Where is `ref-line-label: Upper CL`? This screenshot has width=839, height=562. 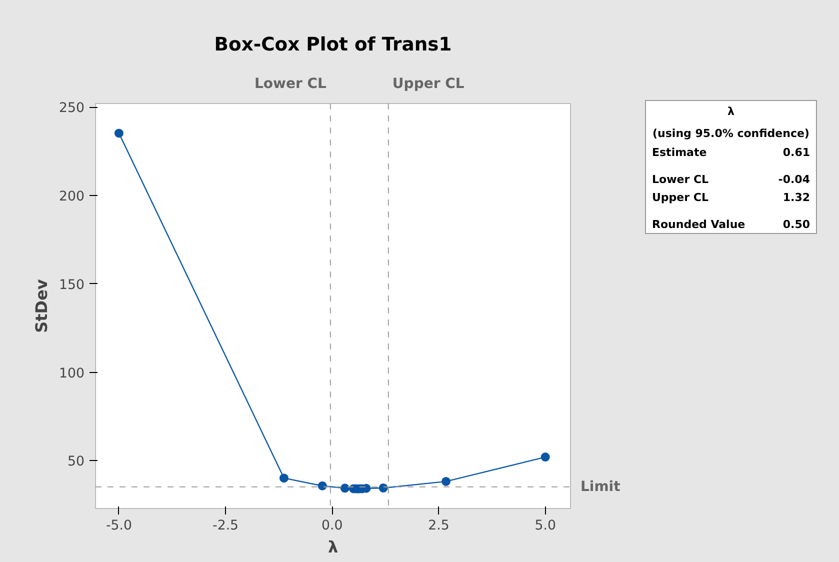 ref-line-label: Upper CL is located at coordinates (428, 84).